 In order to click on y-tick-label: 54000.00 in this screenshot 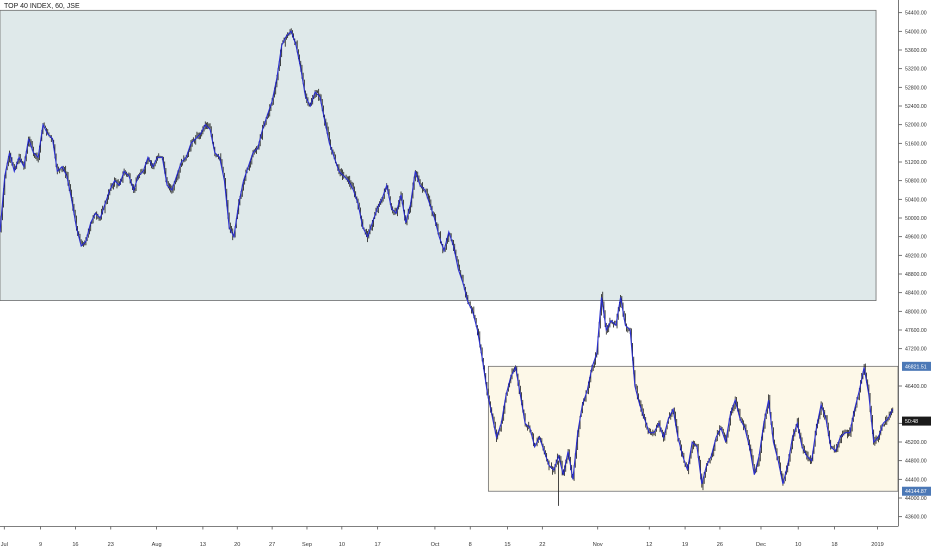, I will do `click(916, 32)`.